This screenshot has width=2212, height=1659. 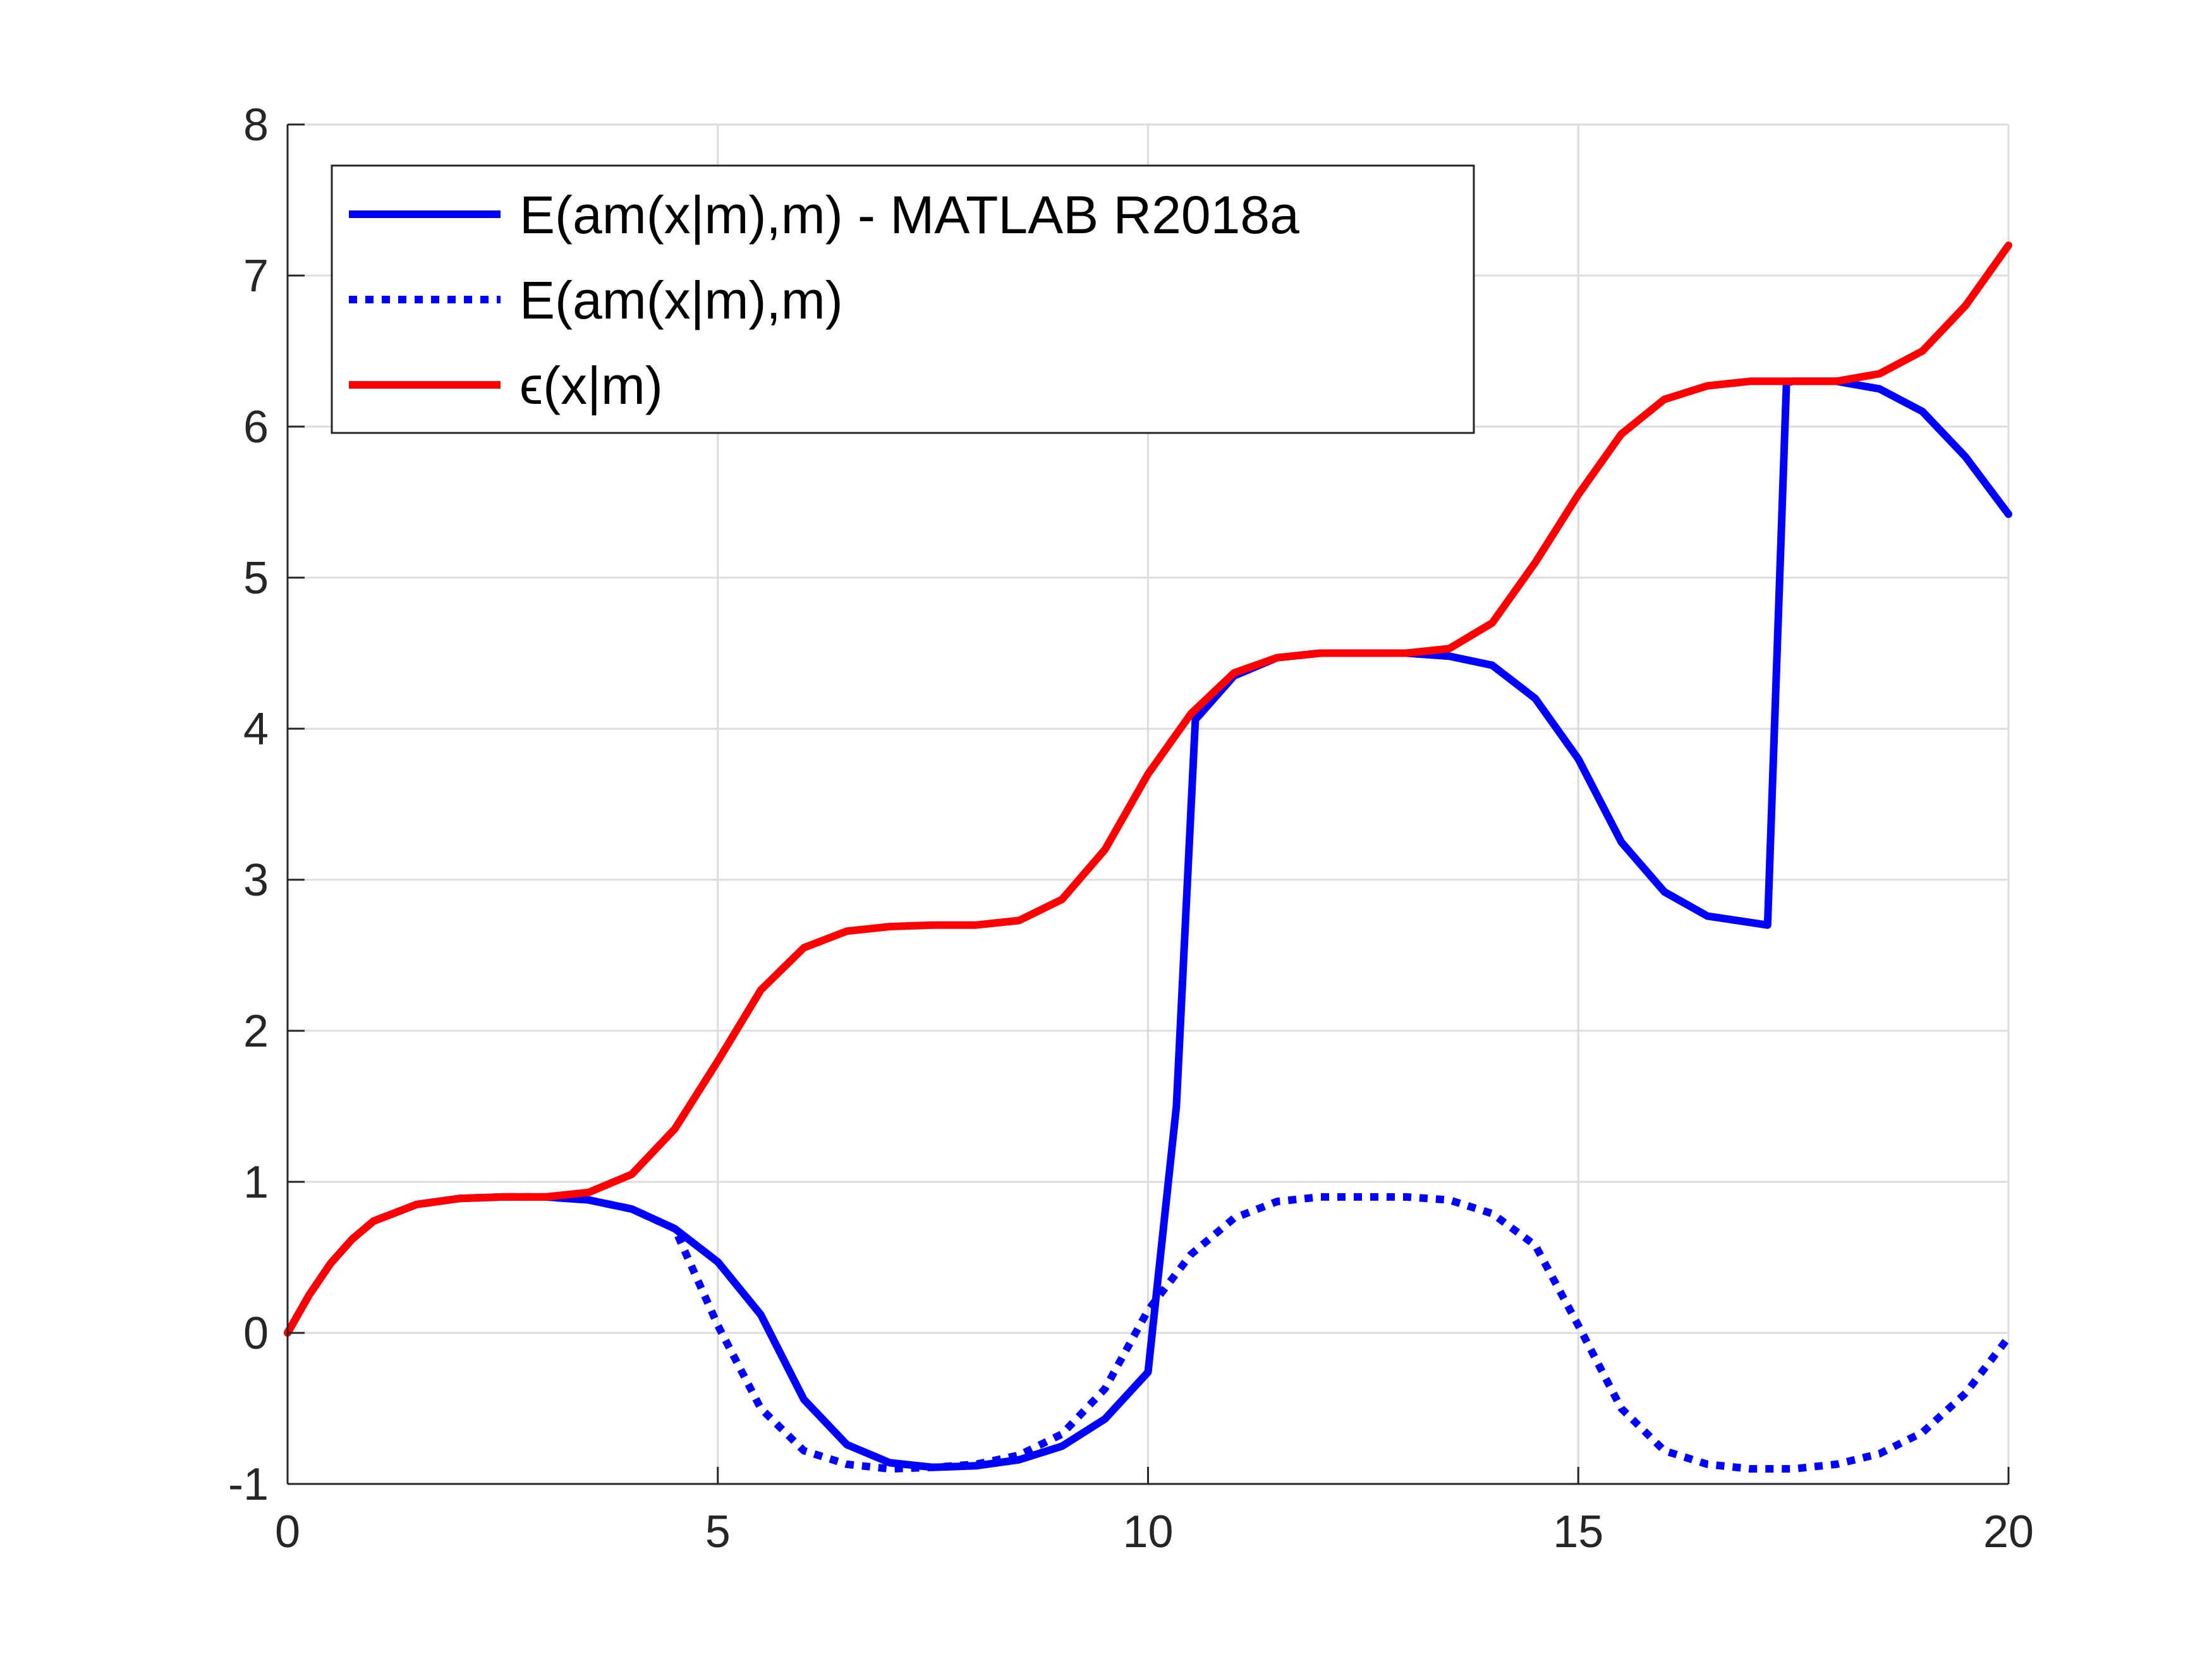 I want to click on x-tick-label: 10, so click(x=1147, y=1532).